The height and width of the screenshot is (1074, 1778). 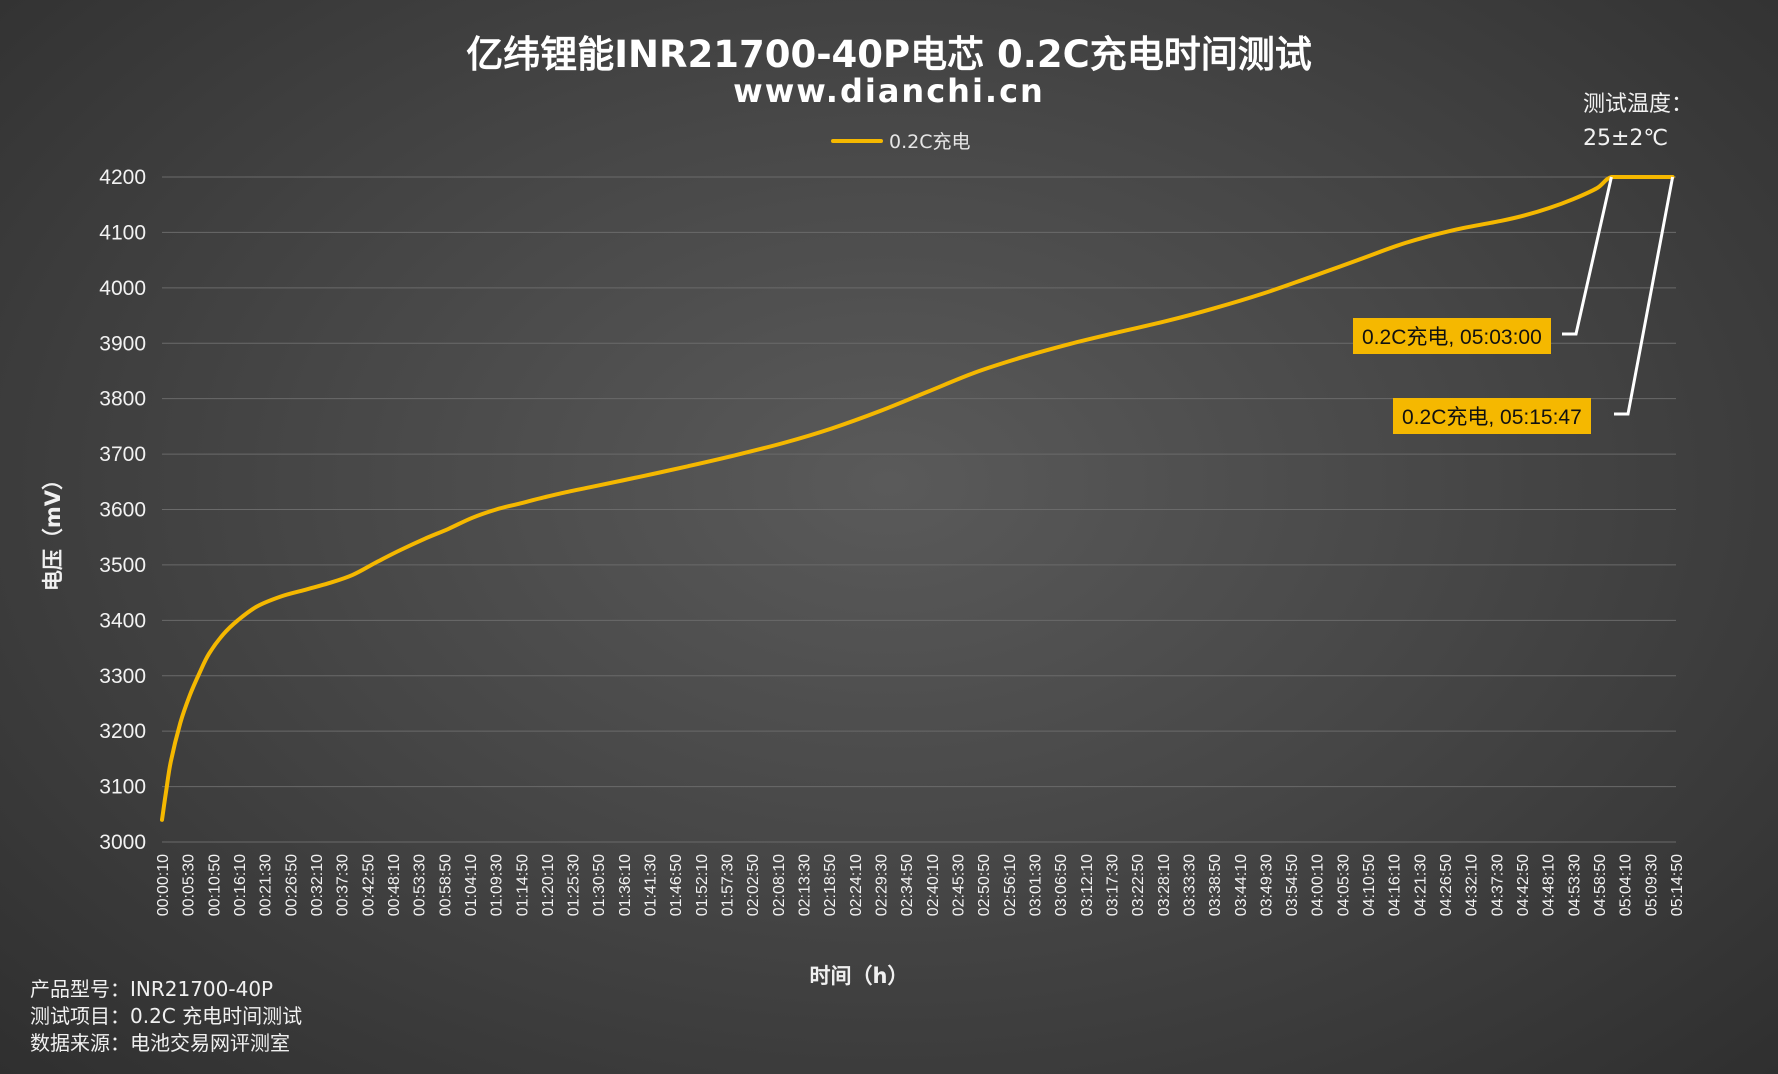 I want to click on legend: 0.2C充电, so click(x=900, y=140).